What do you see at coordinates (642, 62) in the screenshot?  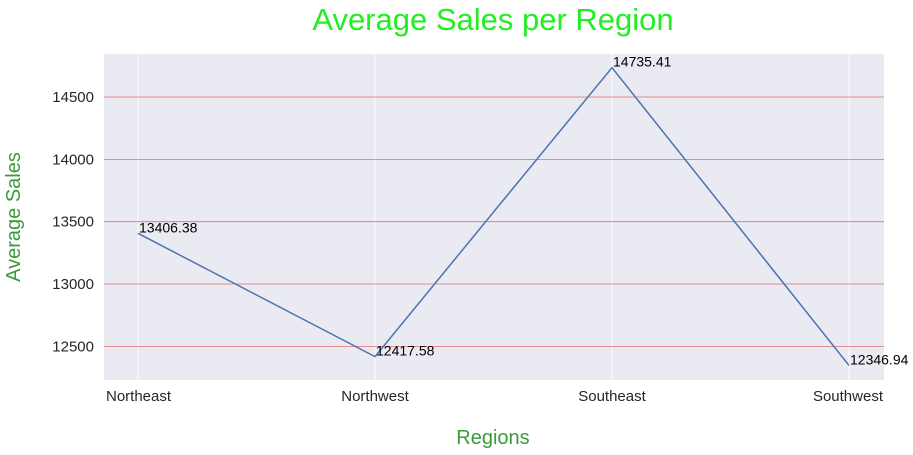 I see `data-label: 14735.41` at bounding box center [642, 62].